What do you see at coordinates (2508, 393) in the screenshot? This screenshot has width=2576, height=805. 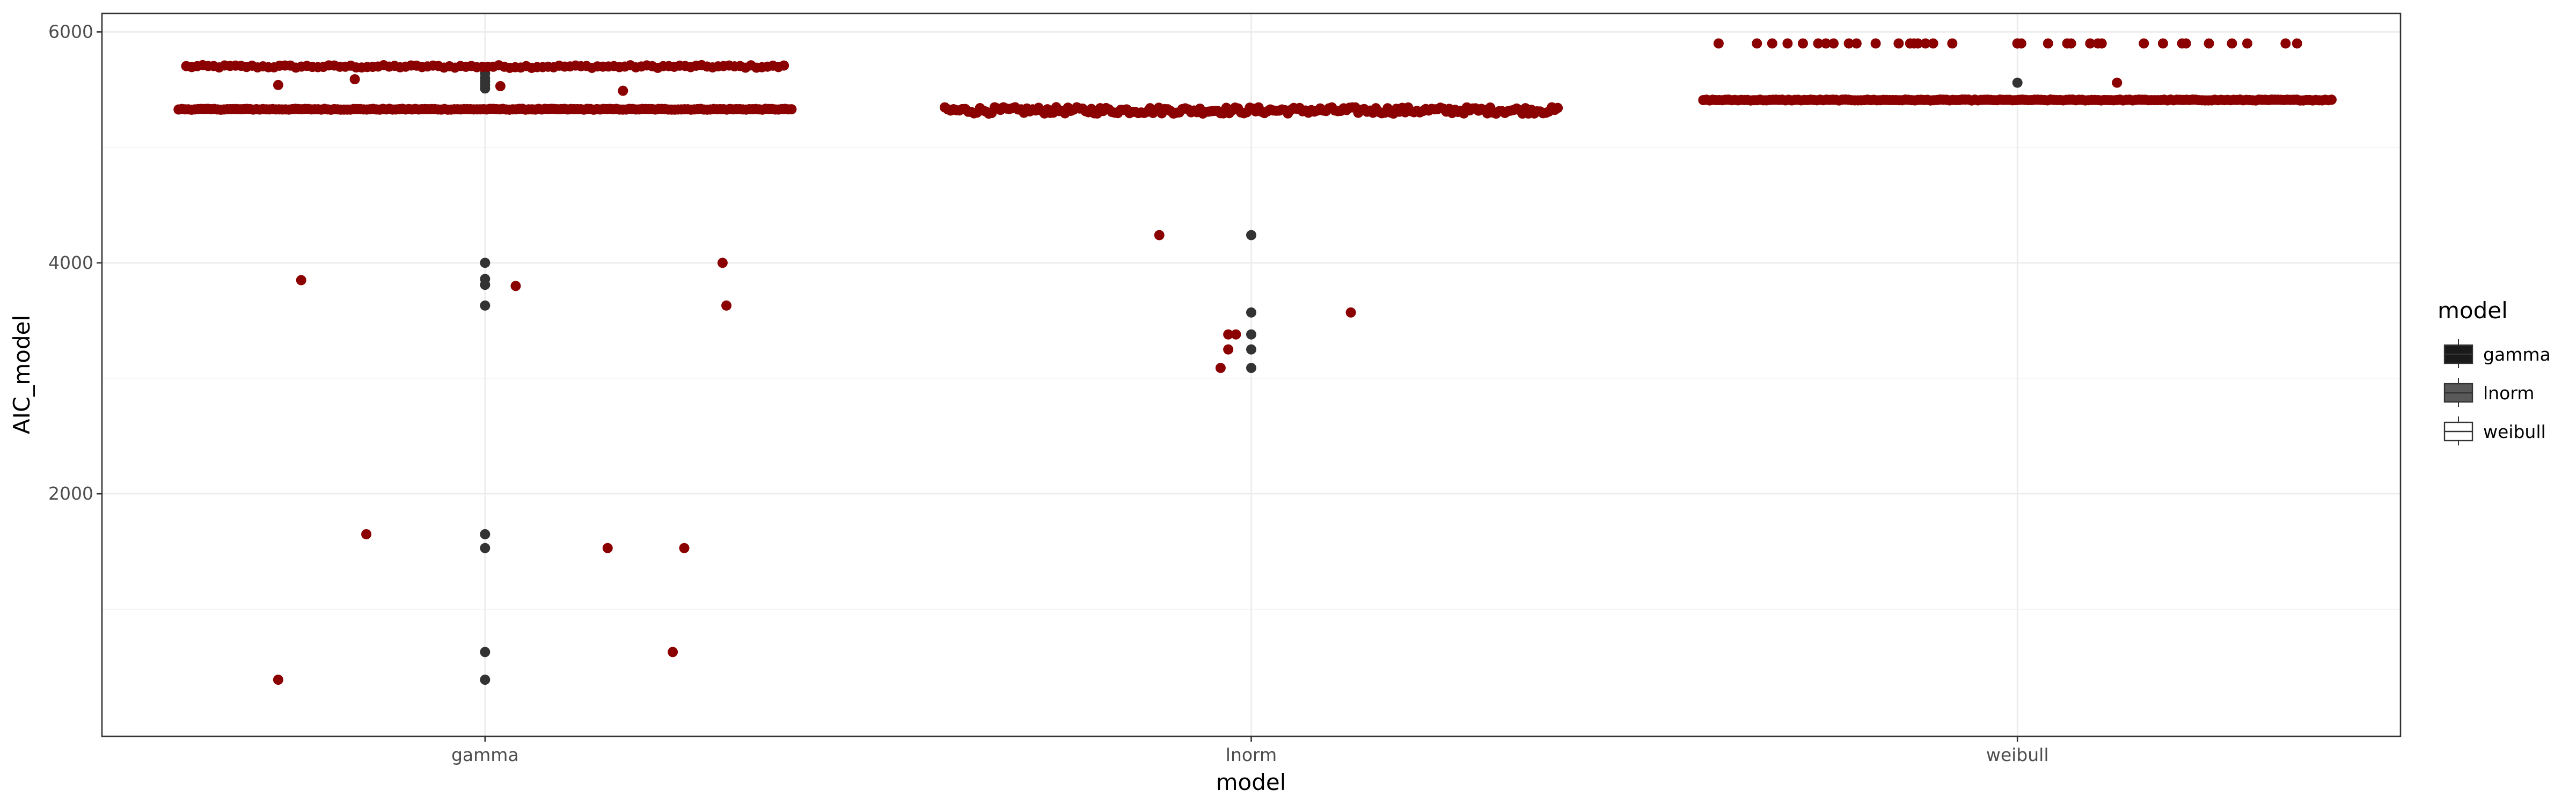 I see `legend-label-lnorm: lnorm` at bounding box center [2508, 393].